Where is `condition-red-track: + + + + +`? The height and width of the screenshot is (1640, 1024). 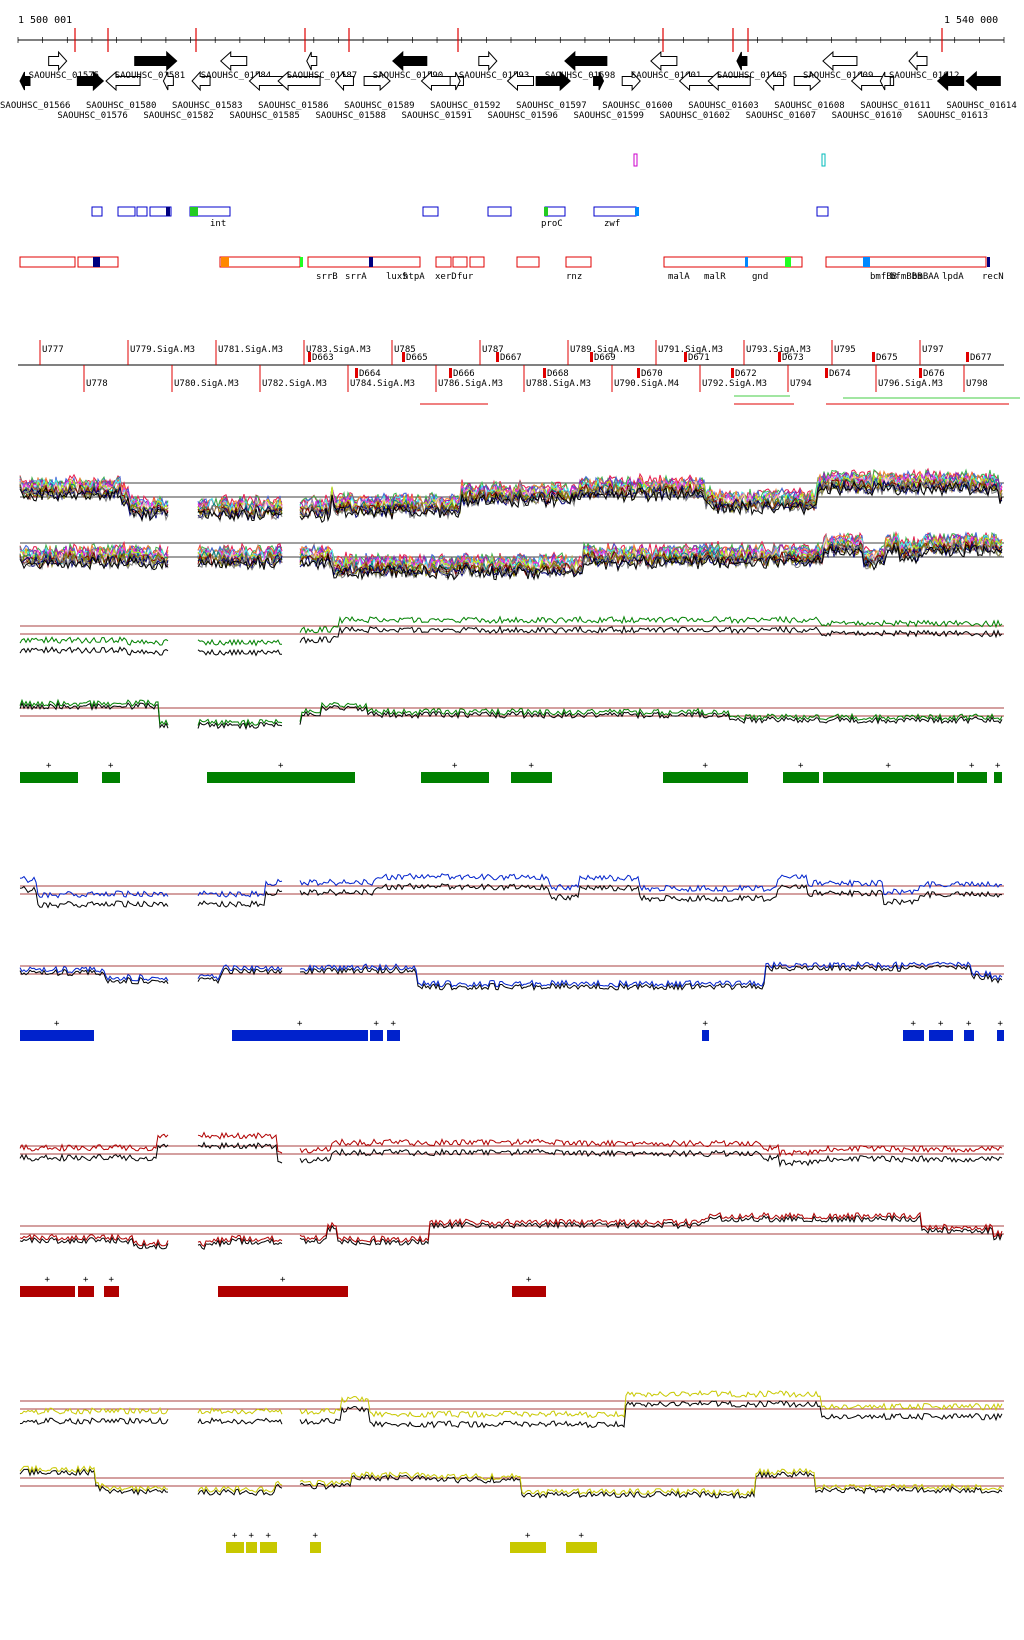
condition-red-track: + + + + + is located at coordinates (511, 1214).